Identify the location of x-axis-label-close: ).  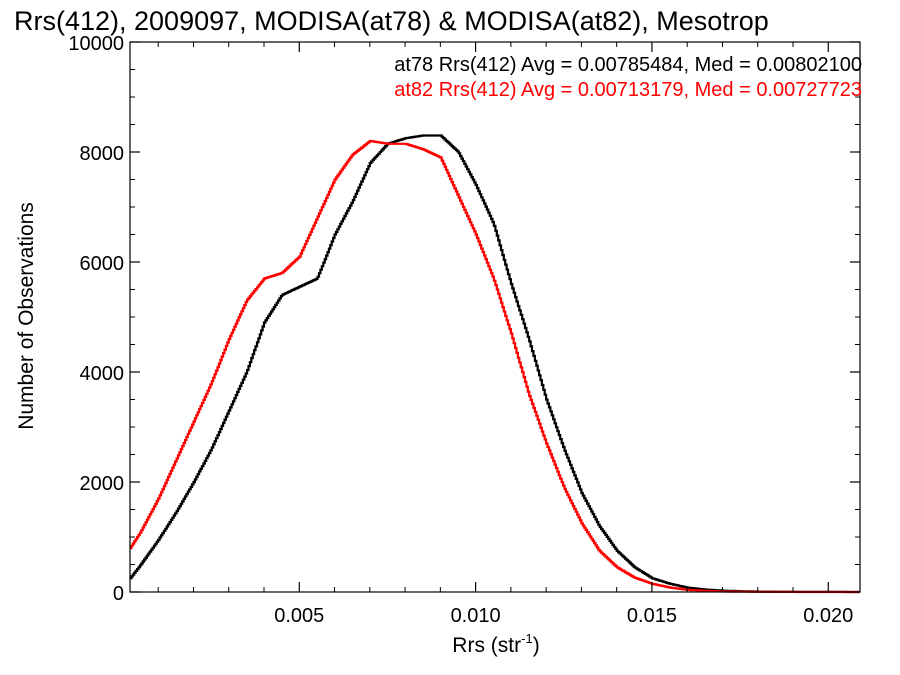
(536, 645).